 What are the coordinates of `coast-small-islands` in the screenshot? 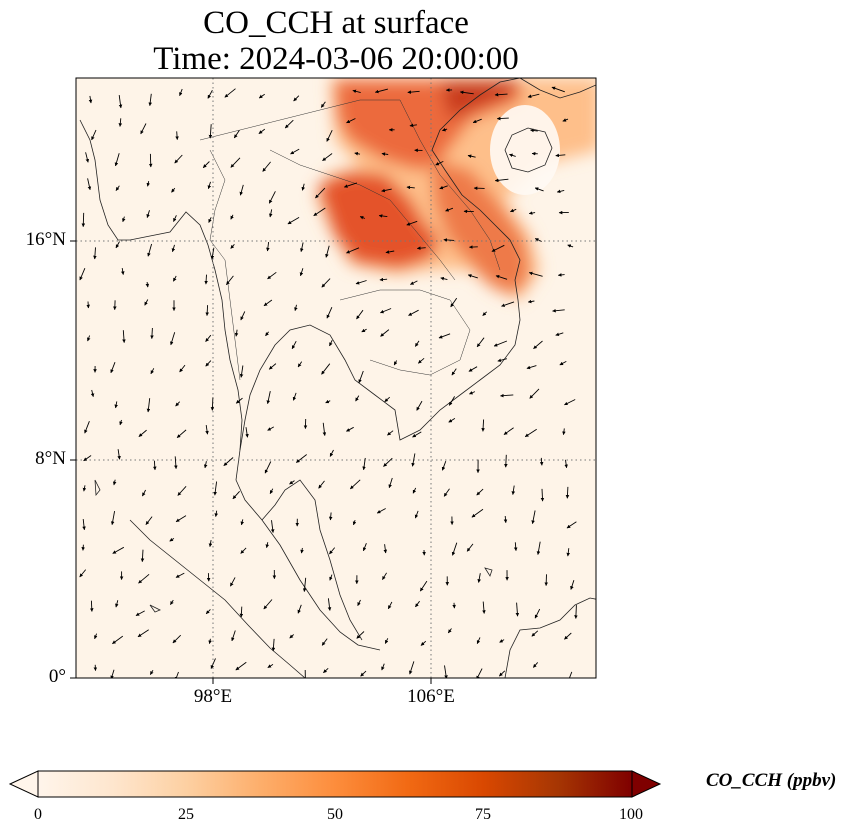 It's located at (293, 546).